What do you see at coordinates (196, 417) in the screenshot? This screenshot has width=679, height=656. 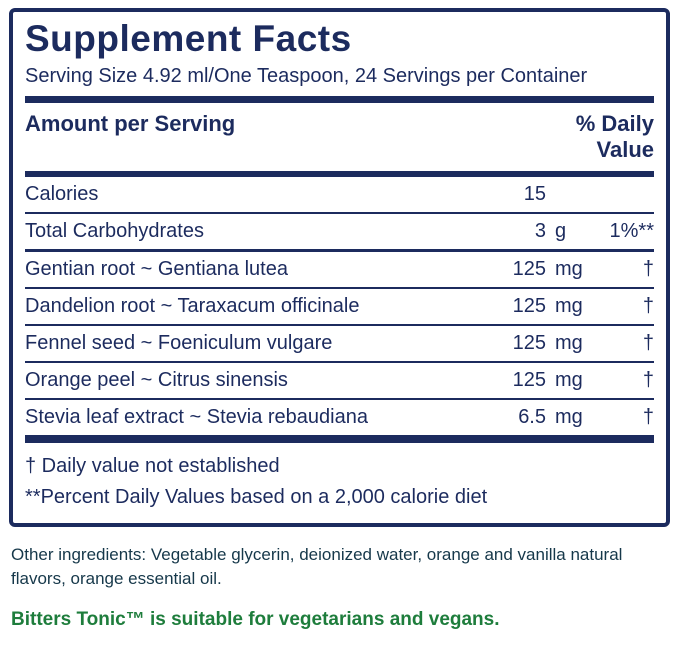 I see `nutrient-name: Stevia leaf extract ~ Stevia rebaudiana` at bounding box center [196, 417].